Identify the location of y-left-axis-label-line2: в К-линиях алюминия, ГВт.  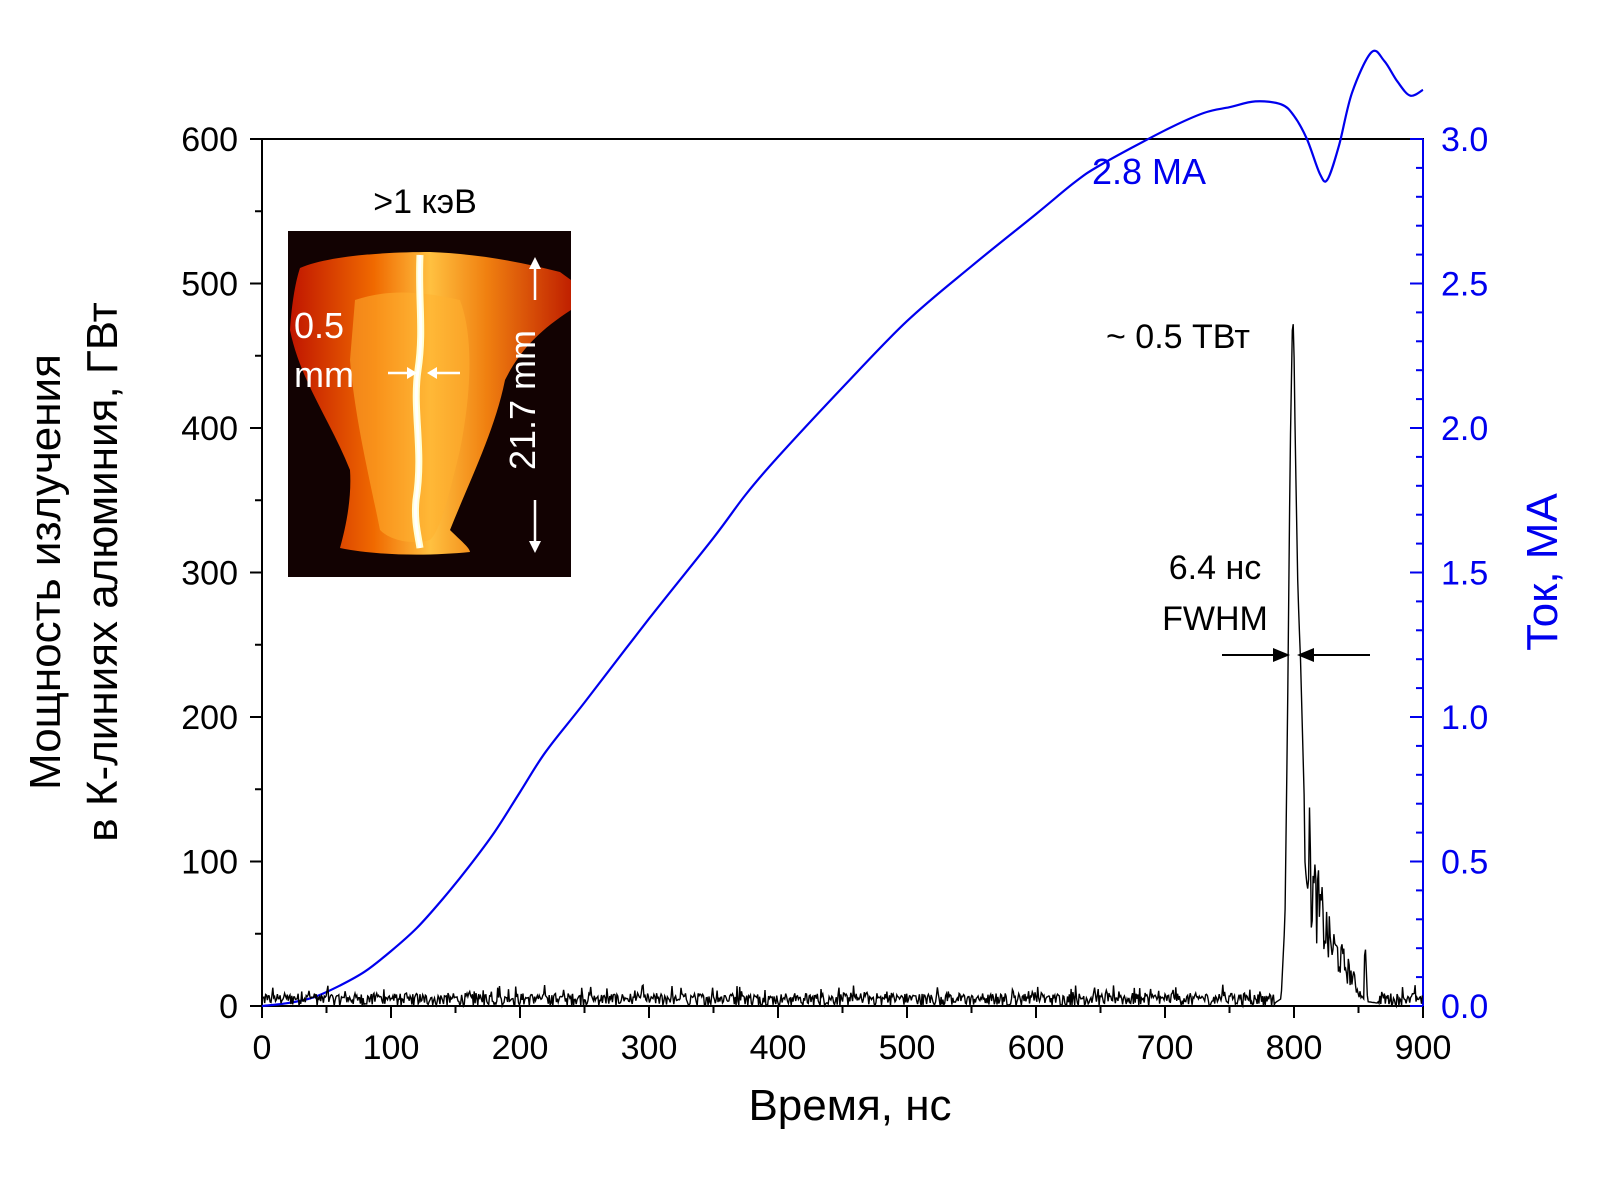
(102, 572).